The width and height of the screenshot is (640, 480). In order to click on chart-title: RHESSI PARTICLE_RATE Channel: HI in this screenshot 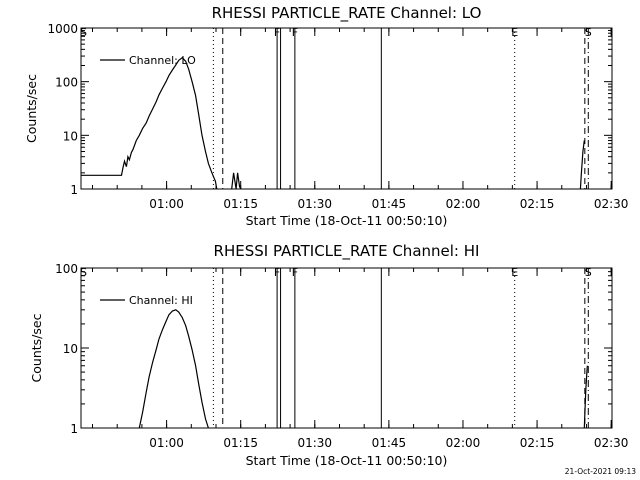, I will do `click(347, 251)`.